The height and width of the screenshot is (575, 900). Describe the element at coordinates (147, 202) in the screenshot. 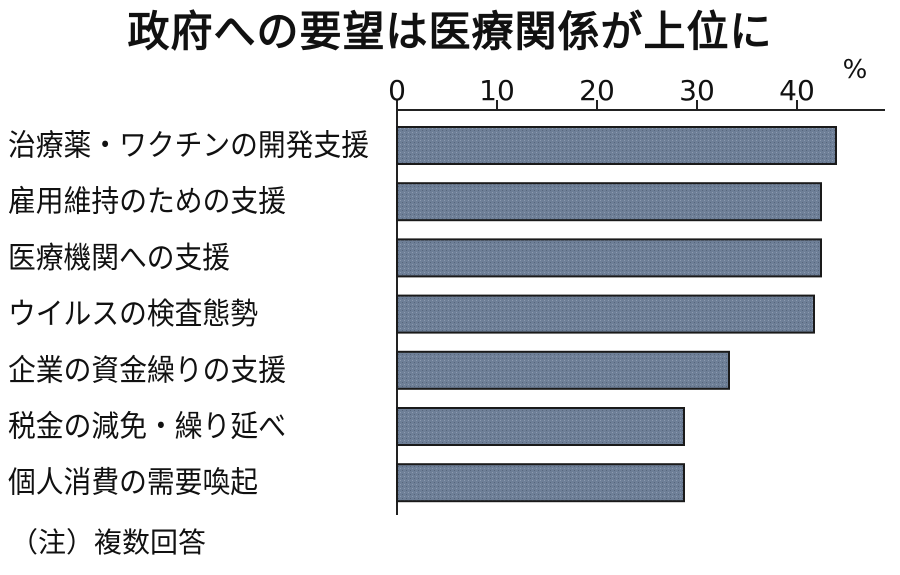

I see `category-label: 雇用維持のための支援` at that location.